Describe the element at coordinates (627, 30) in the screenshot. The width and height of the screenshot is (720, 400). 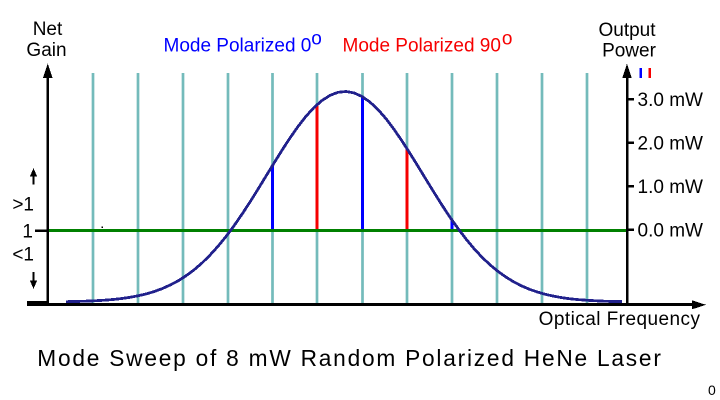
I see `svg-text: Output` at that location.